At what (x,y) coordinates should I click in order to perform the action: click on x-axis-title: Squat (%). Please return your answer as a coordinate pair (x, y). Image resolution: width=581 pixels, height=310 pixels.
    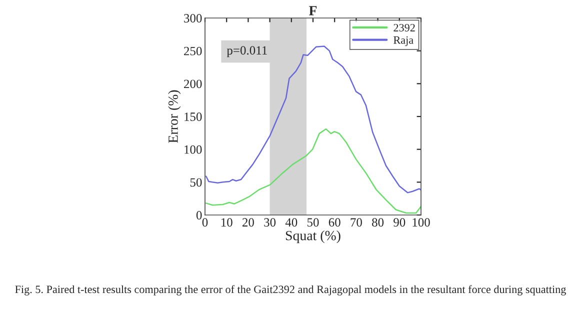
    Looking at the image, I should click on (313, 237).